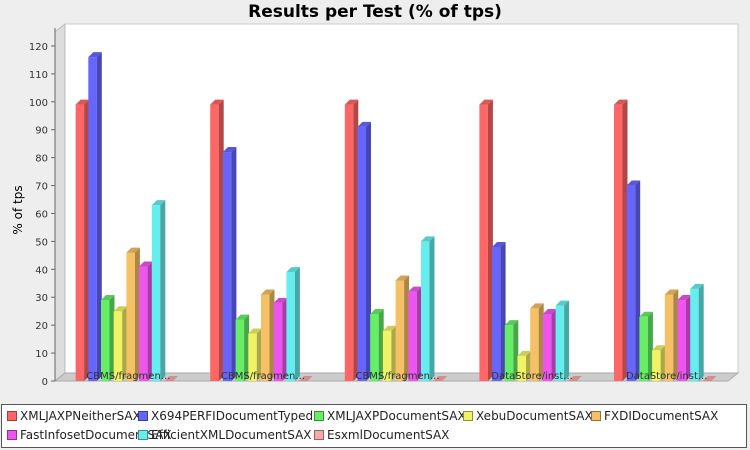  I want to click on legend-item: XMLJAXPNeitherSAX, so click(74, 416).